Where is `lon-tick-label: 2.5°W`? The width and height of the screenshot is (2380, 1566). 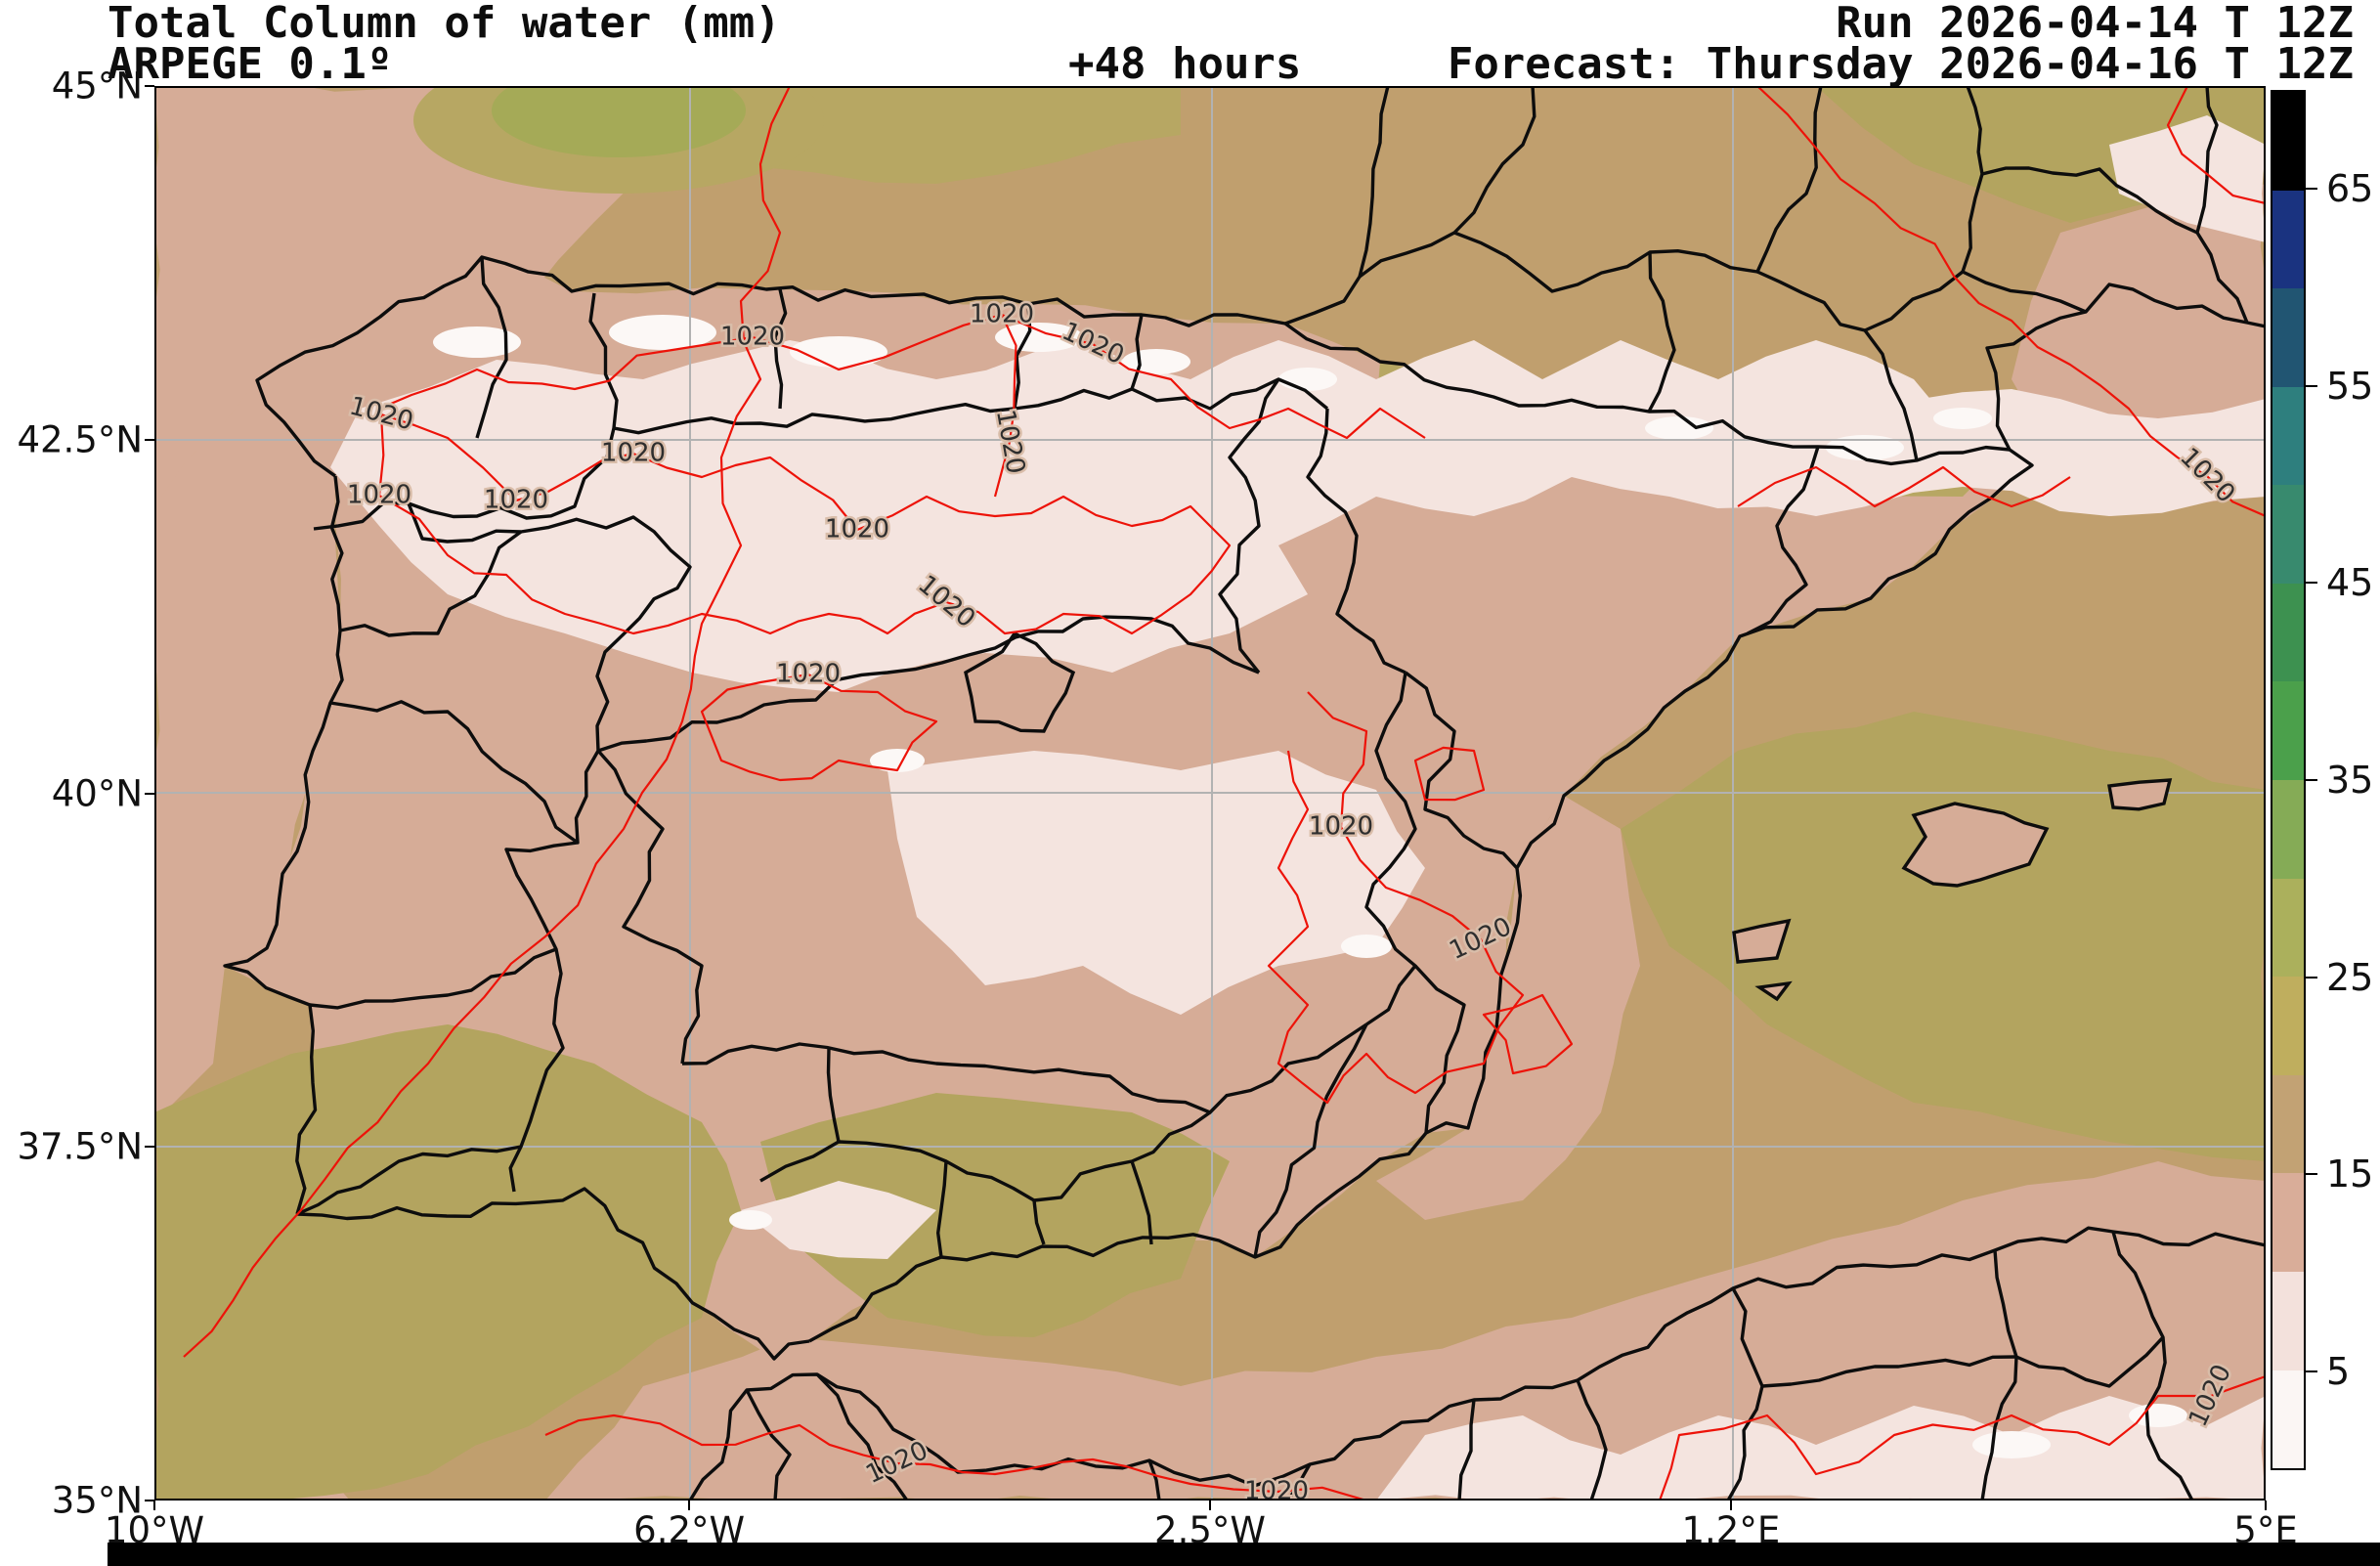
lon-tick-label: 2.5°W is located at coordinates (1210, 1530).